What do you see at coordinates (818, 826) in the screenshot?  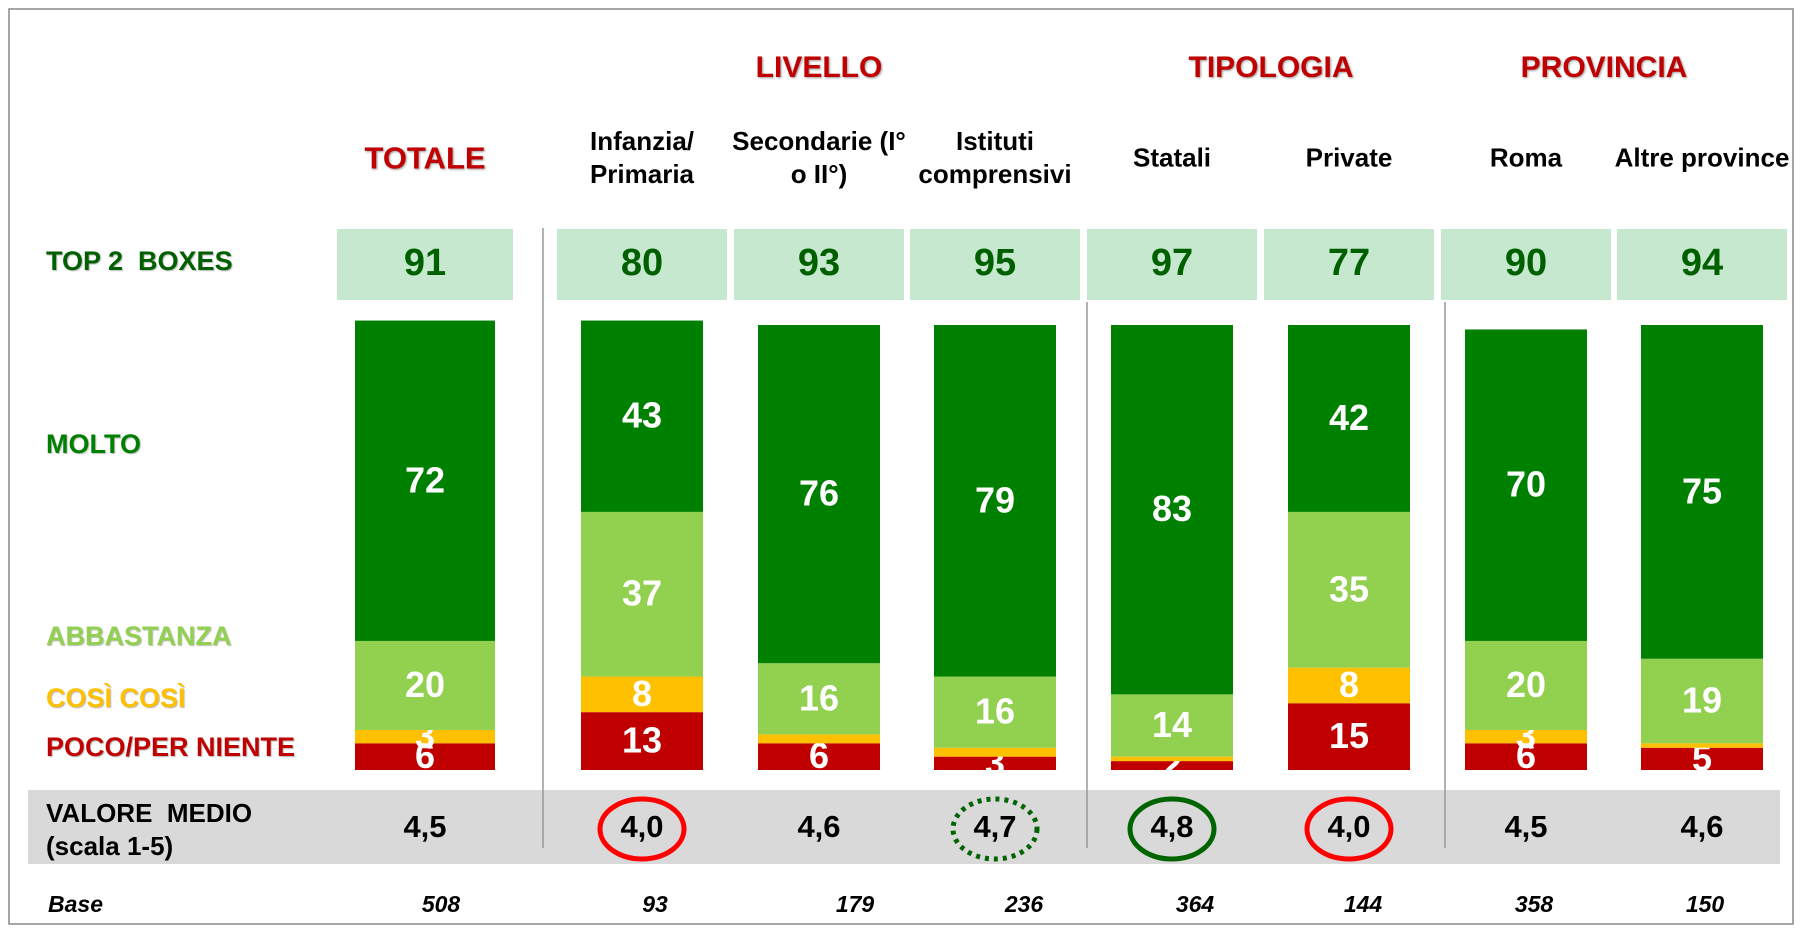 I see `mean-value: 4,6` at bounding box center [818, 826].